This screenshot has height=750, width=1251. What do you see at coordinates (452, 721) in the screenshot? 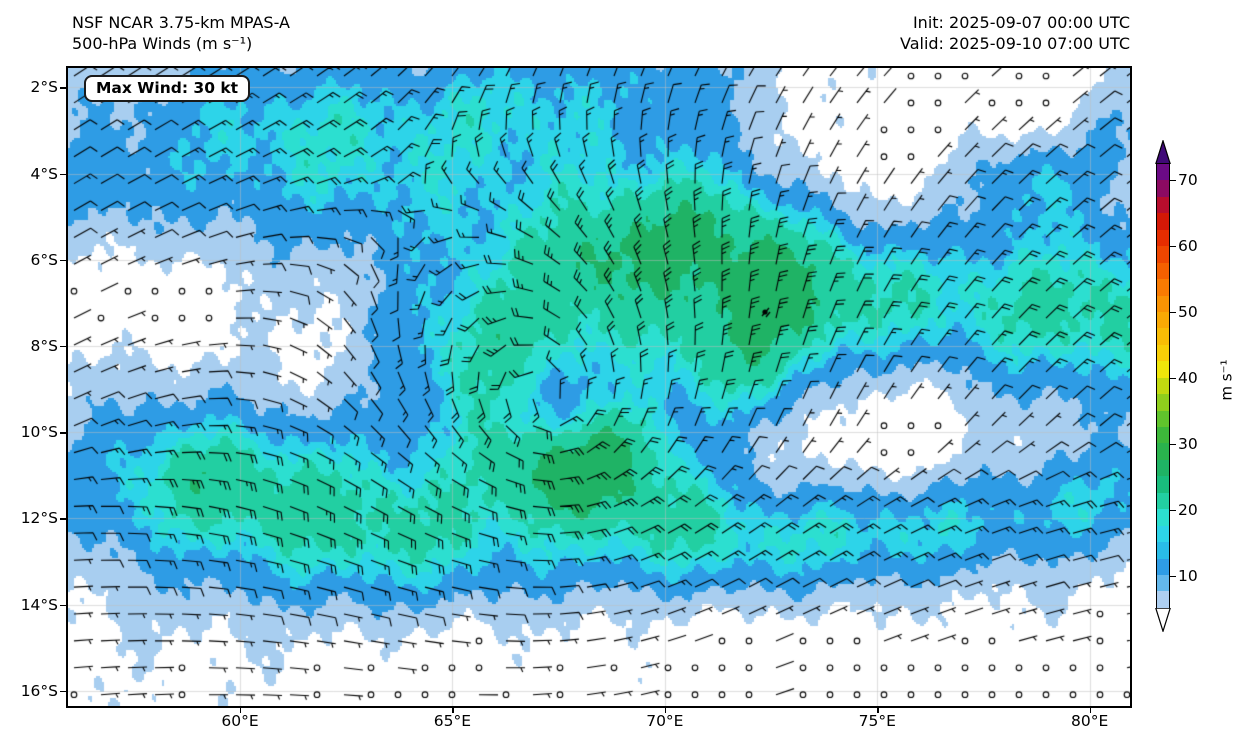
I see `x-tick-label: 65°E` at bounding box center [452, 721].